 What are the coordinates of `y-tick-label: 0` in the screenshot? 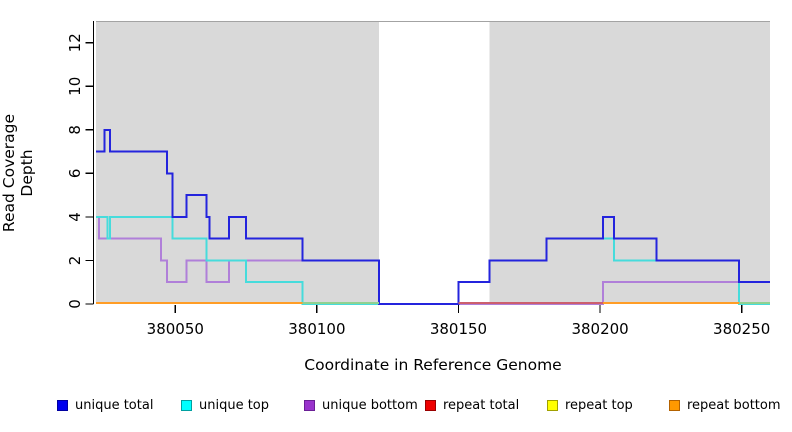 It's located at (75, 304).